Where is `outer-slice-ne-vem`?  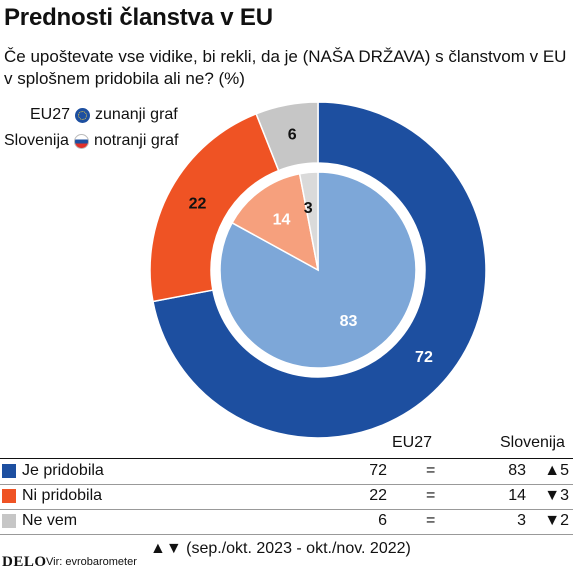 outer-slice-ne-vem is located at coordinates (287, 137).